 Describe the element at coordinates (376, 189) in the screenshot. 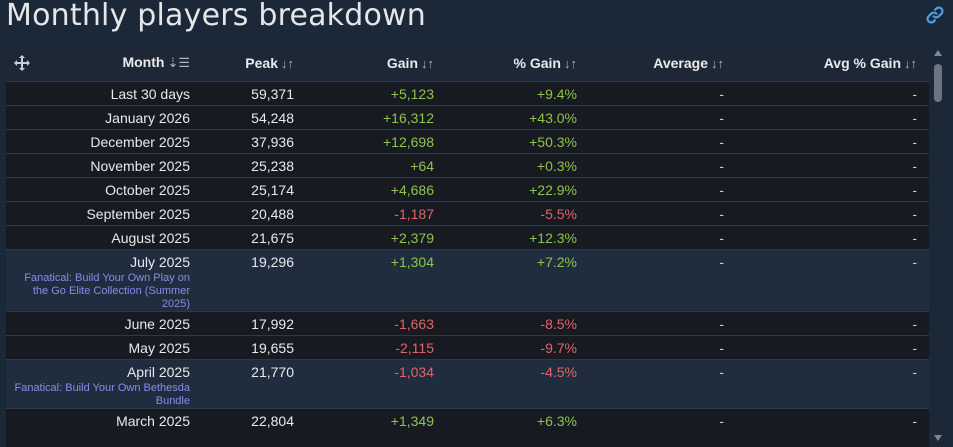

I see `gain-cell: +4,686` at that location.